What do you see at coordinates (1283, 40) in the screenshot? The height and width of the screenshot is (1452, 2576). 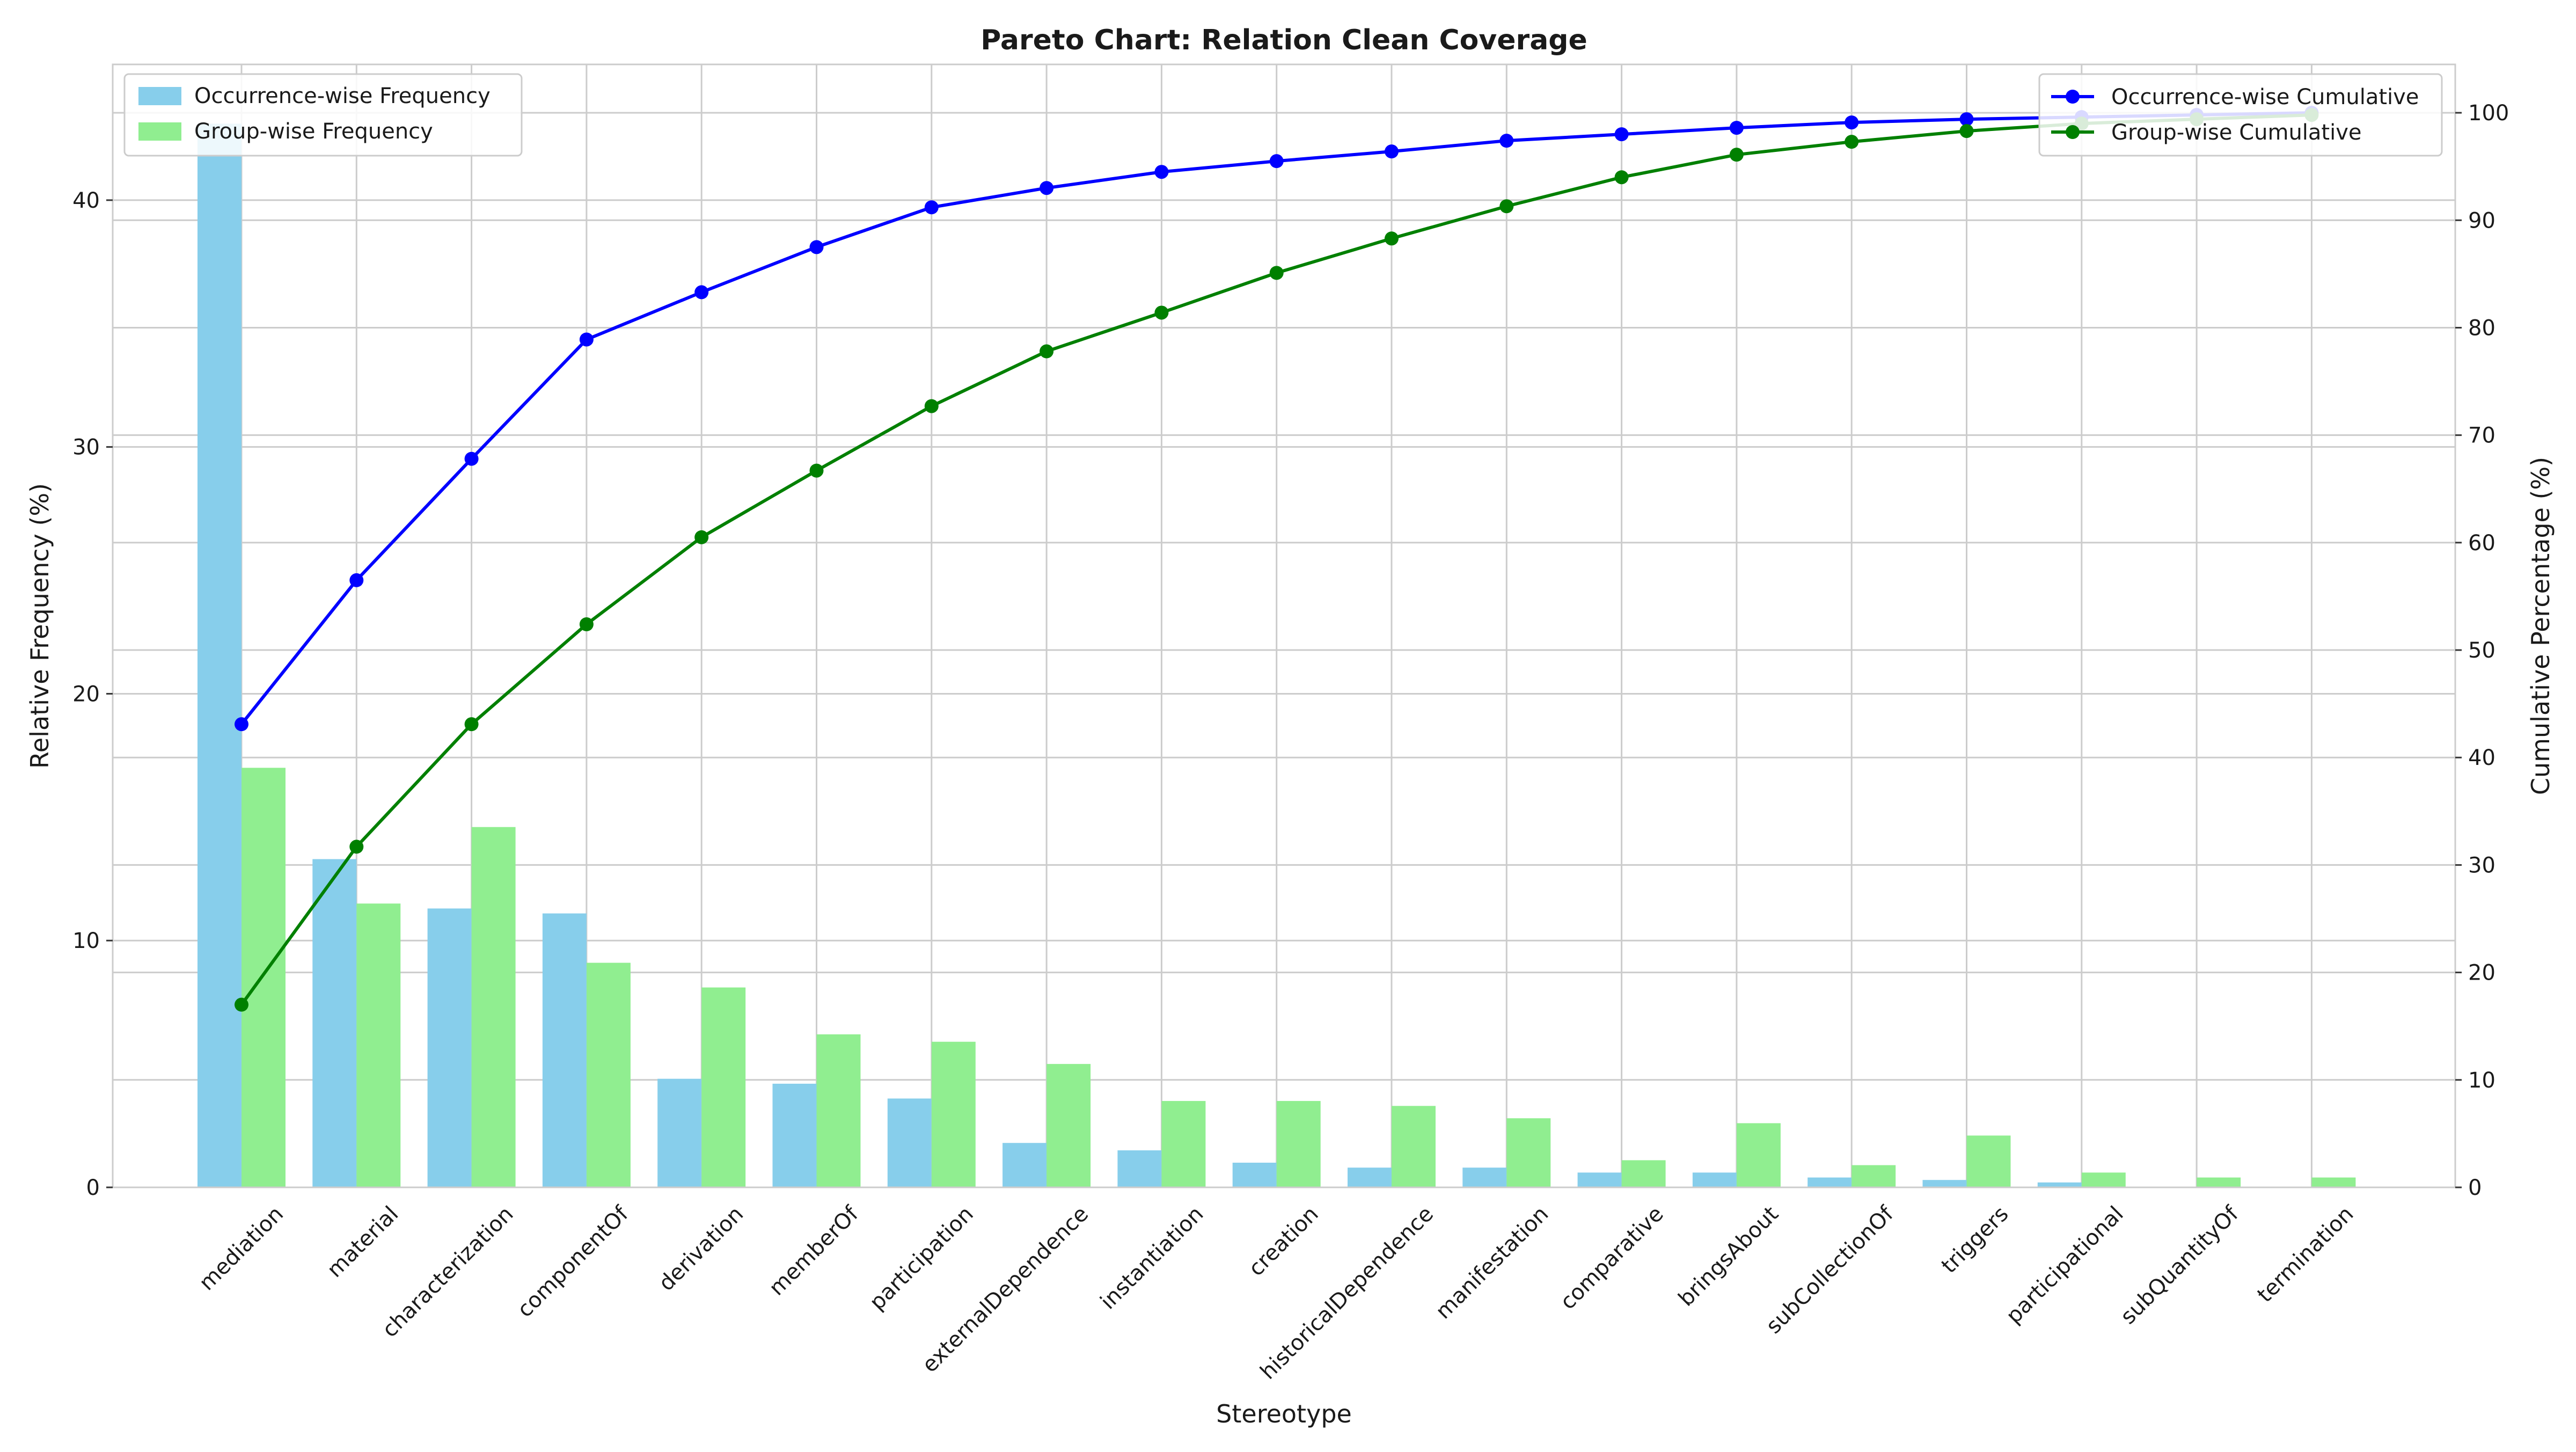 I see `chart-title: Pareto Chart: Relation Clean Coverage` at bounding box center [1283, 40].